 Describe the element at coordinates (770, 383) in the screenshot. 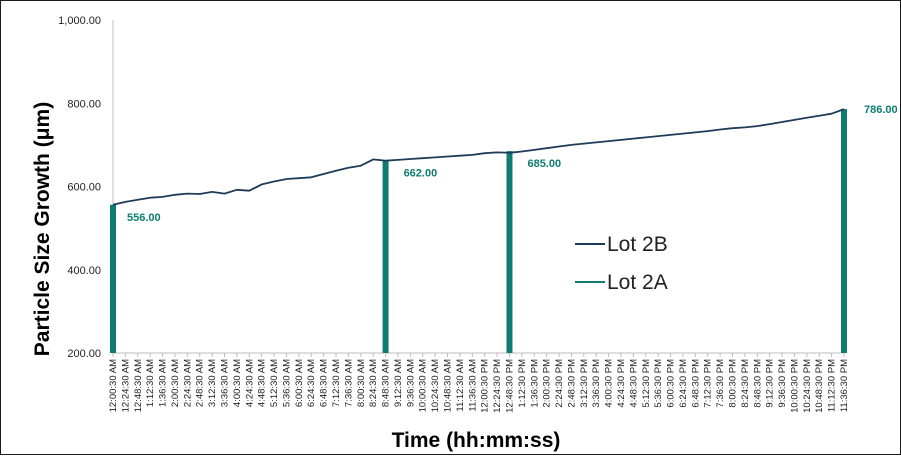

I see `x-tick-label: 9:12:30 PM` at that location.